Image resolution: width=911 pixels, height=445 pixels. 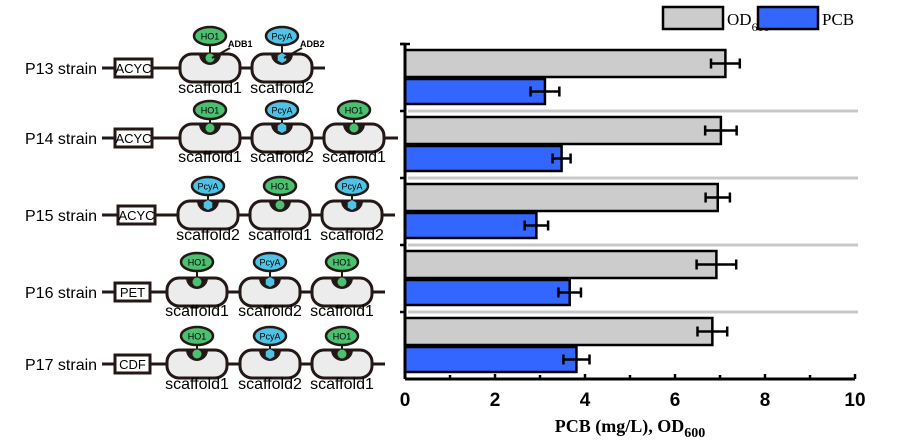 I want to click on strain-label: P13 strain, so click(x=61, y=69).